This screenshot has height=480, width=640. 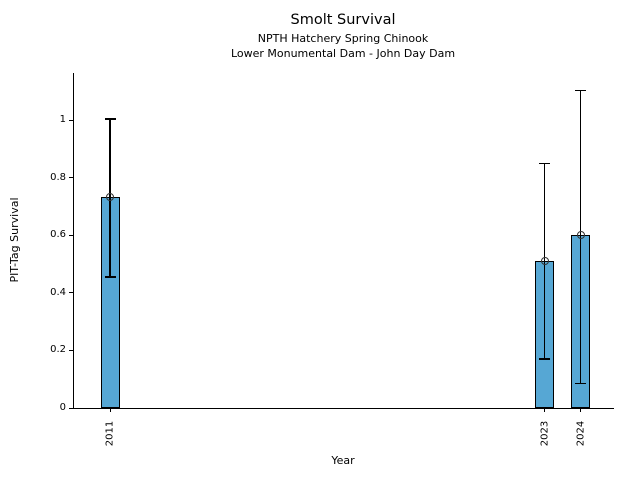 I want to click on y-tick-label: 0.8, so click(x=58, y=177).